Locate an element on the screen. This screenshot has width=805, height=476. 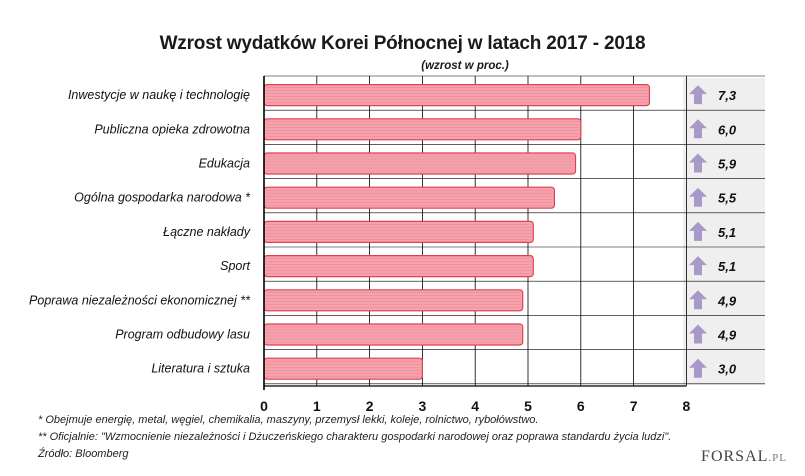
x-tick-label: 4 is located at coordinates (475, 406).